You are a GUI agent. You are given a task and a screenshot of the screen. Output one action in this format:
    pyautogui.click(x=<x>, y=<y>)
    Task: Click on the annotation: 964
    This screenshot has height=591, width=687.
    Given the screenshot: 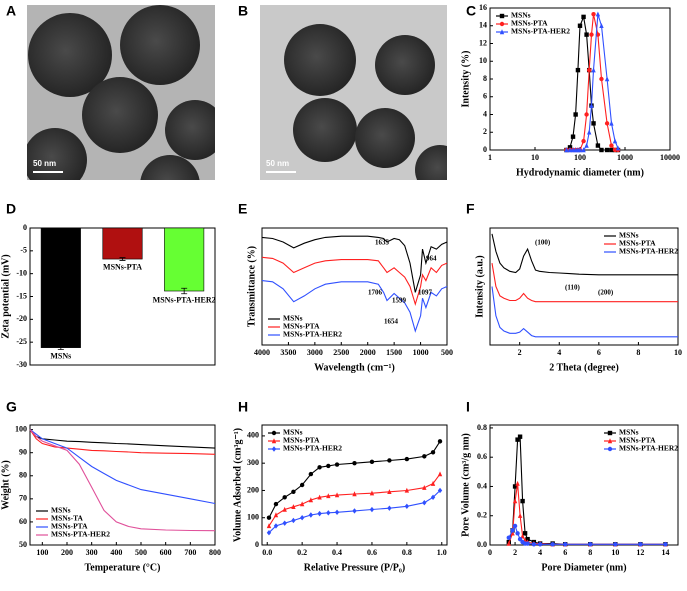 What is the action you would take?
    pyautogui.click(x=431, y=259)
    